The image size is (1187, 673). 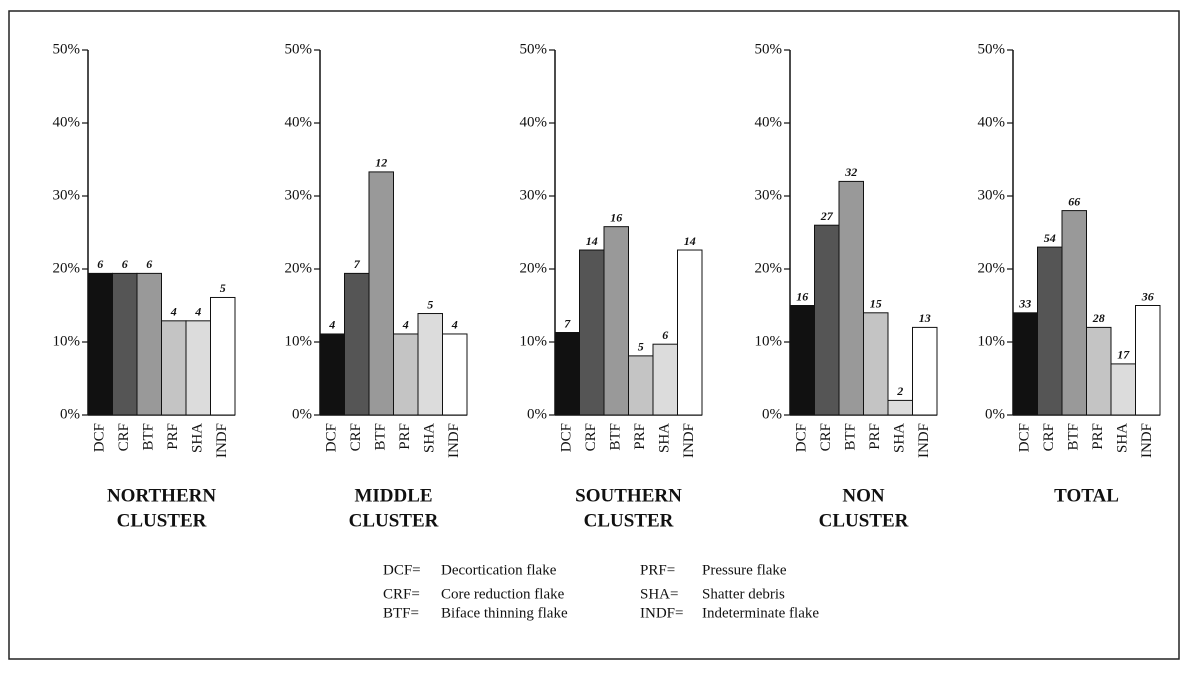 What do you see at coordinates (402, 570) in the screenshot?
I see `legend-abbr: DCF=` at bounding box center [402, 570].